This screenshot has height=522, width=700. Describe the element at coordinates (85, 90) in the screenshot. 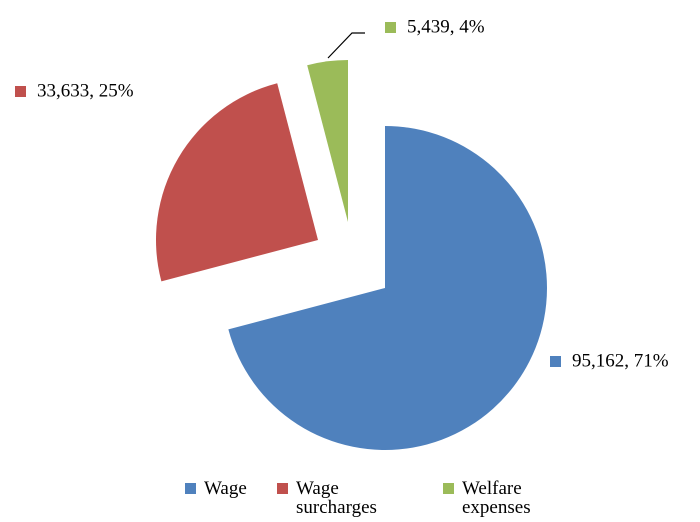

I see `data-label: 33,633, 25%` at that location.